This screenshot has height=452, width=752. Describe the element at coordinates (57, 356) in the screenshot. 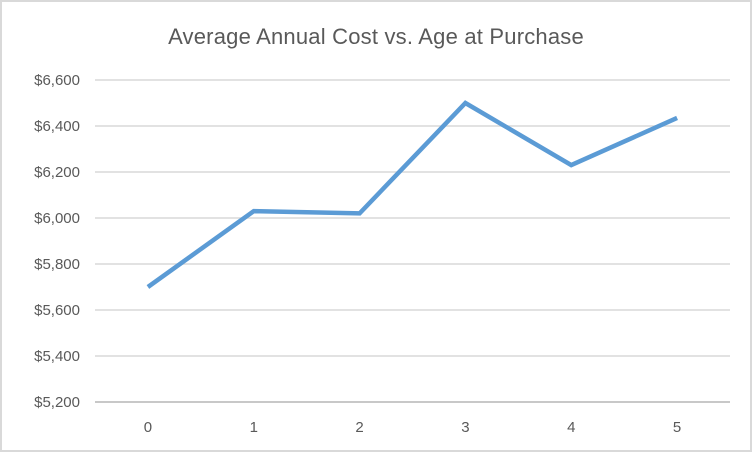

I see `y-axis-tick-label: $5,400` at that location.